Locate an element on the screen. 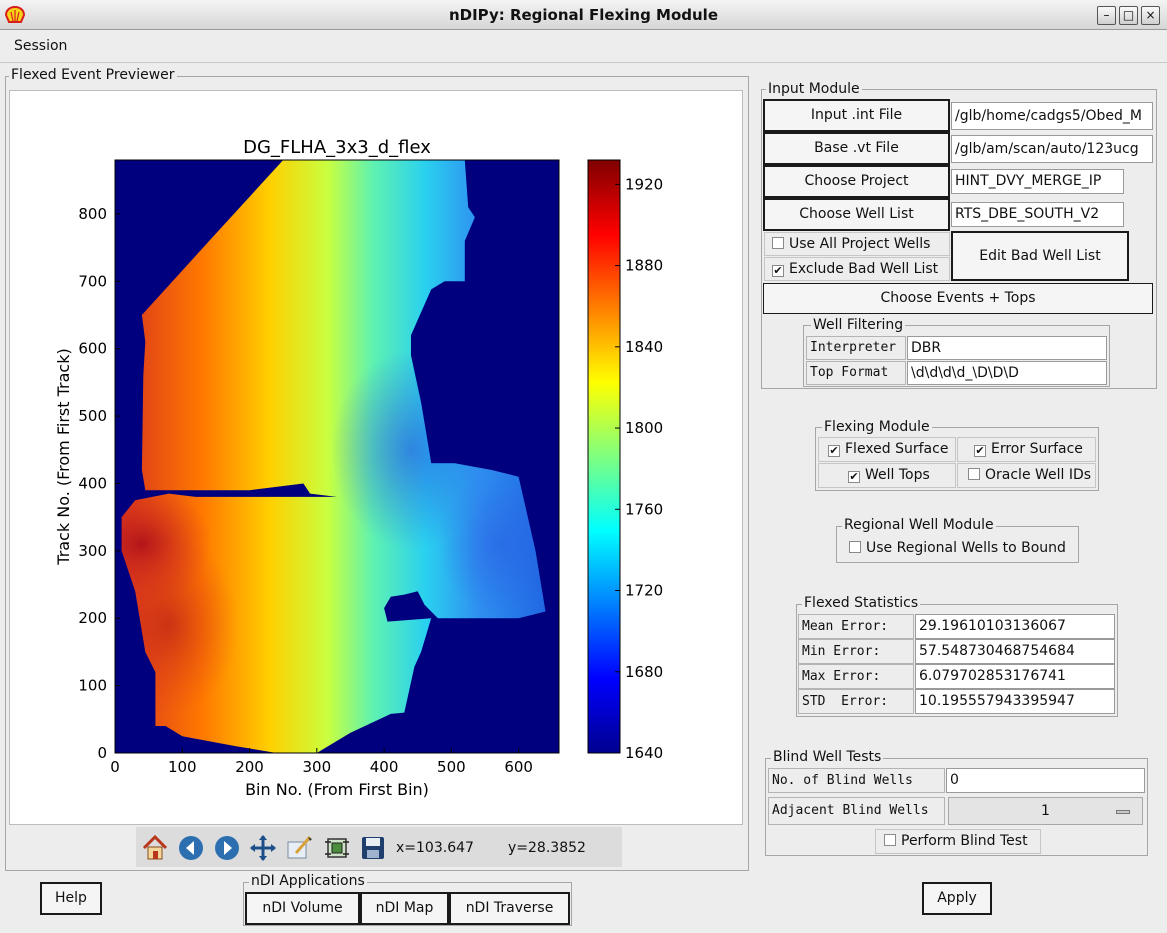 This screenshot has height=933, width=1167. previewer-group-label: Flexed Event Previewer is located at coordinates (93, 75).